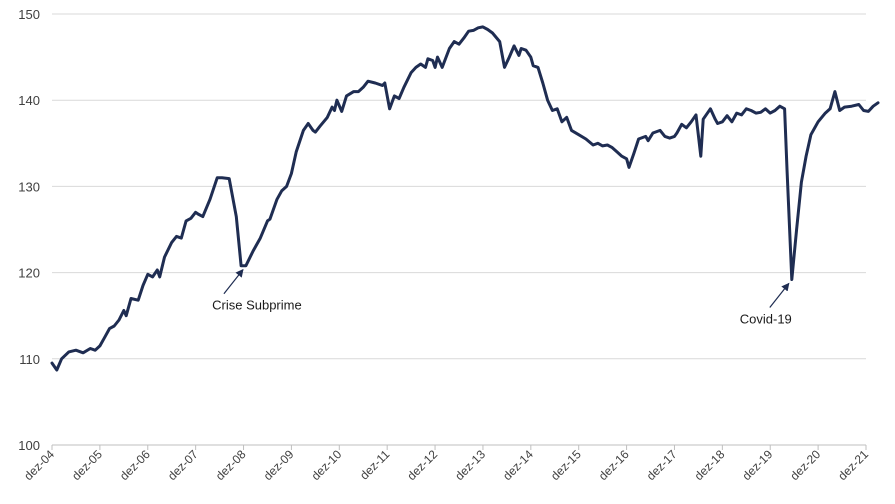  What do you see at coordinates (135, 465) in the screenshot?
I see `x-tick-label: dez-06` at bounding box center [135, 465].